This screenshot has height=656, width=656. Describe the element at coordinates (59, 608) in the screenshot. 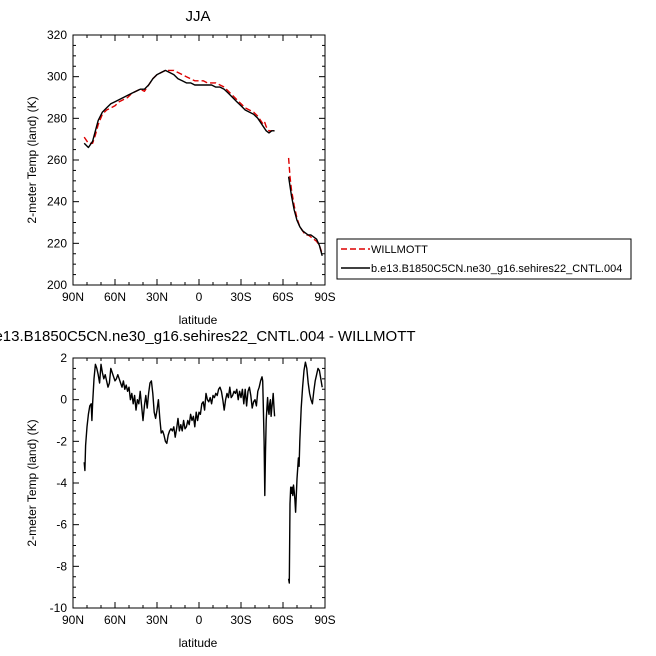

I see `bottom-y-tick-label: -10` at that location.